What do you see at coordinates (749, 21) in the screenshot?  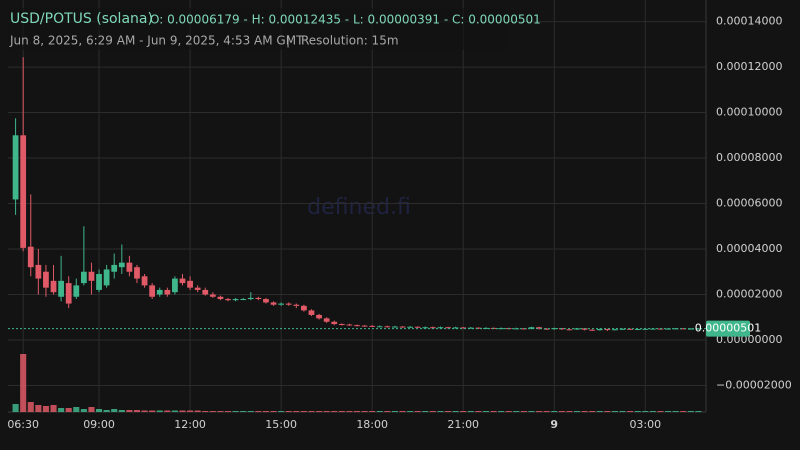 I see `y-tick-label: 0.00014000` at bounding box center [749, 21].